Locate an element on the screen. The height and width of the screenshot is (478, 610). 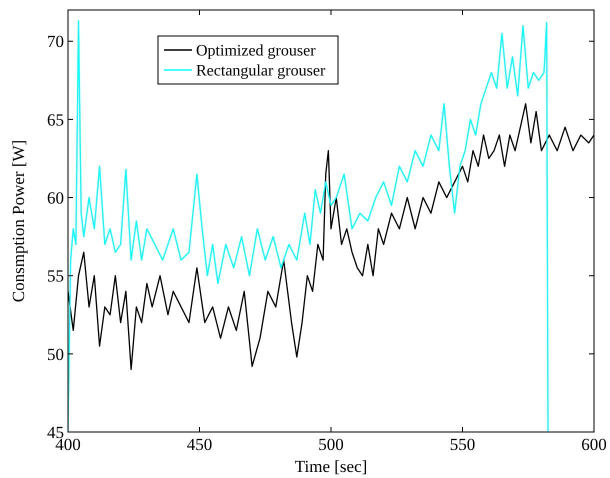
x-tick-label: 450 is located at coordinates (199, 444).